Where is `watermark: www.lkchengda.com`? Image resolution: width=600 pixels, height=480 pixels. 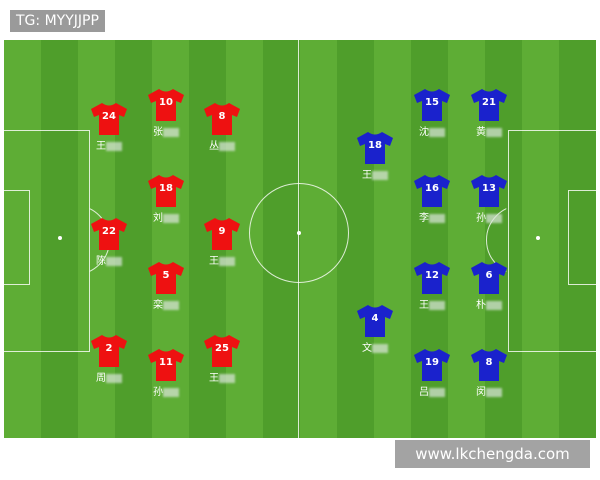 watermark: www.lkchengda.com is located at coordinates (492, 454).